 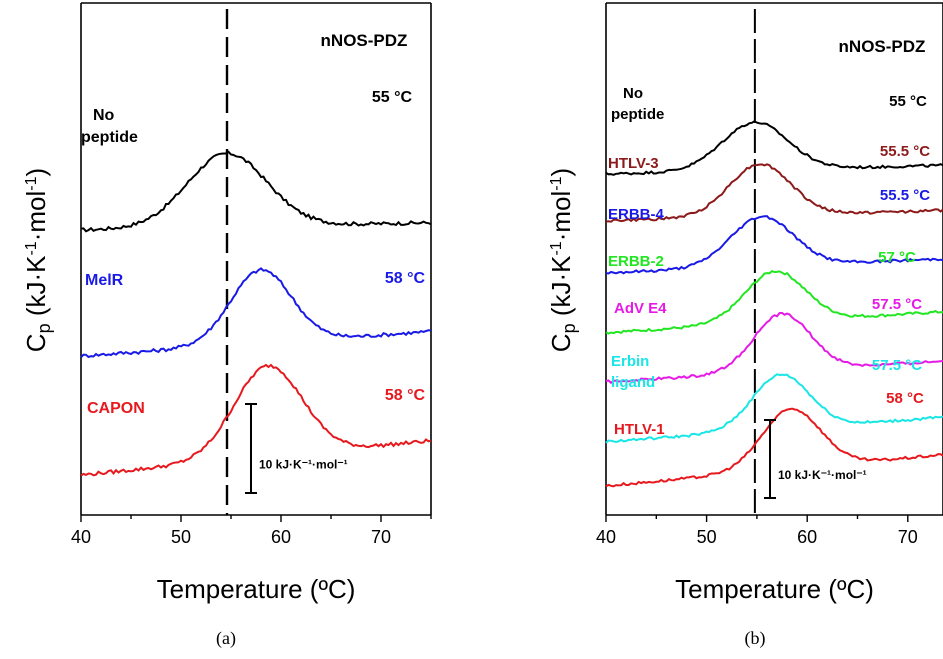 I want to click on panel-label: (a), so click(x=226, y=638).